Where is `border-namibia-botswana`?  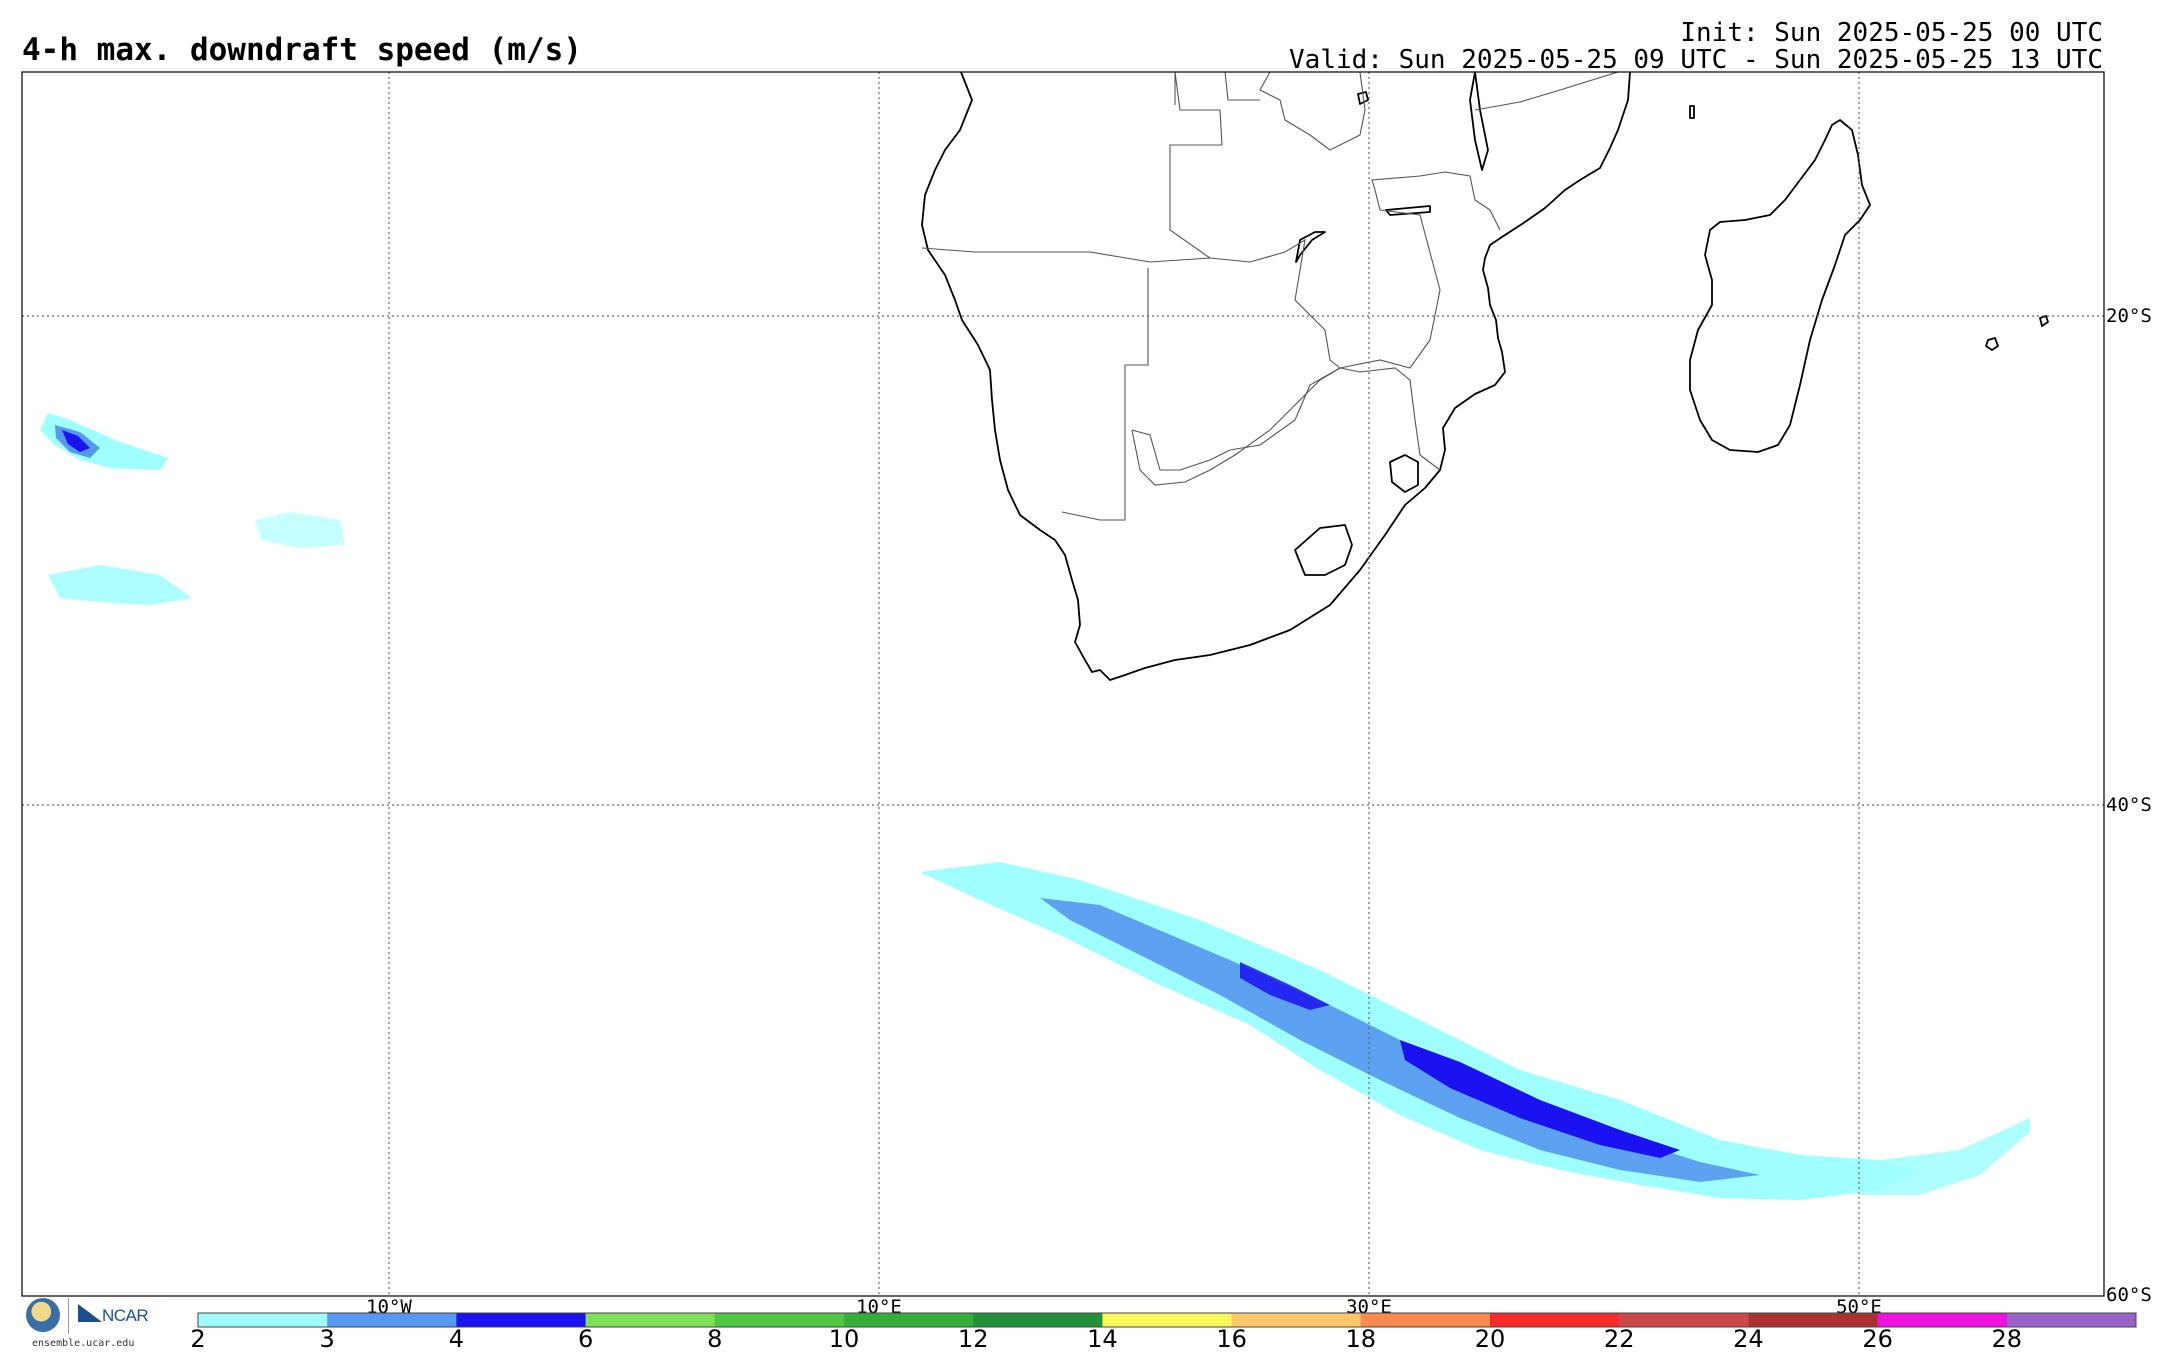 border-namibia-botswana is located at coordinates (1105, 394).